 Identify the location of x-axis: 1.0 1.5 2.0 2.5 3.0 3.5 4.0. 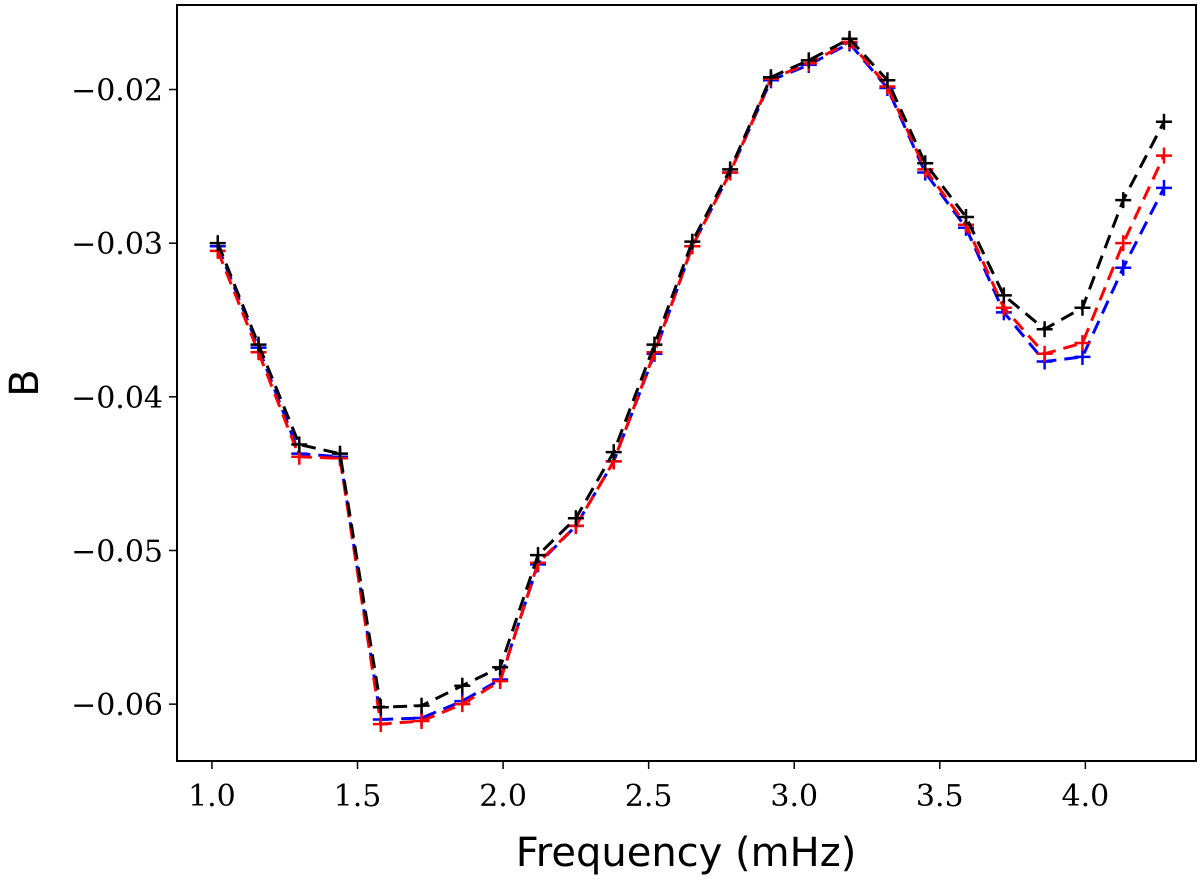
(648, 787).